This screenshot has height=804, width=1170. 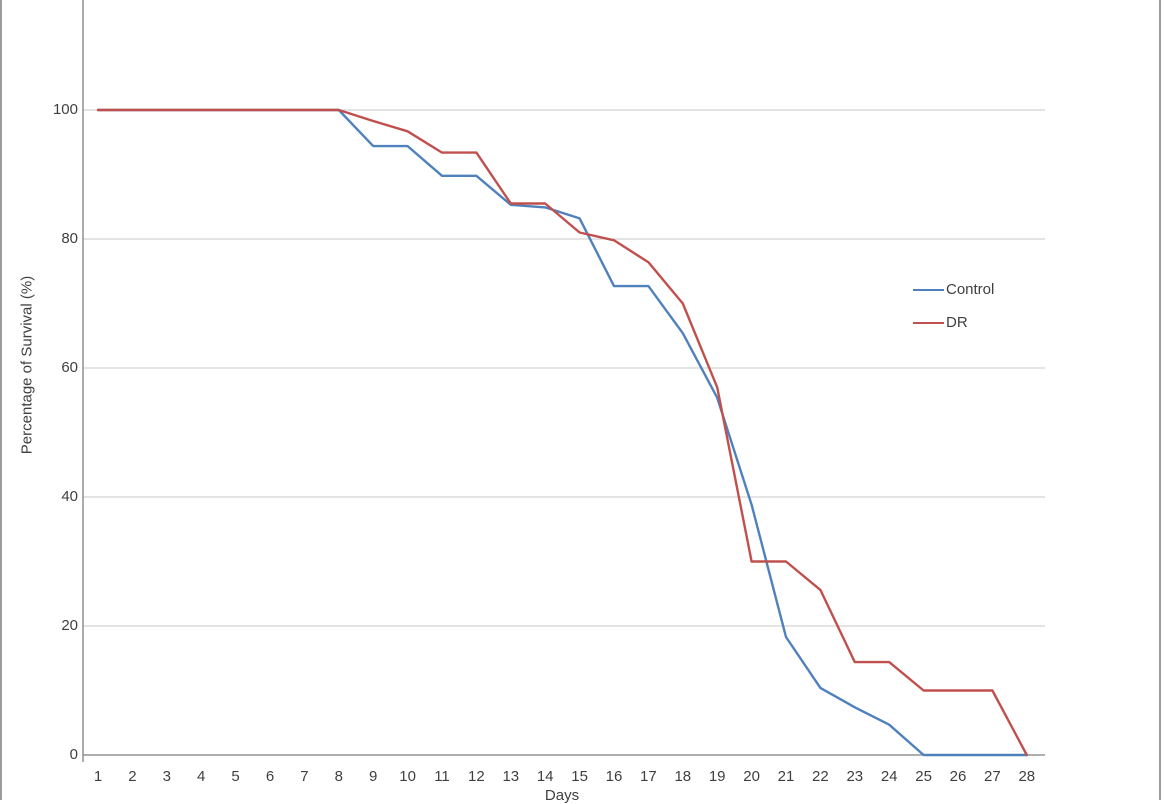 What do you see at coordinates (614, 776) in the screenshot?
I see `x-tick-label-16: 16` at bounding box center [614, 776].